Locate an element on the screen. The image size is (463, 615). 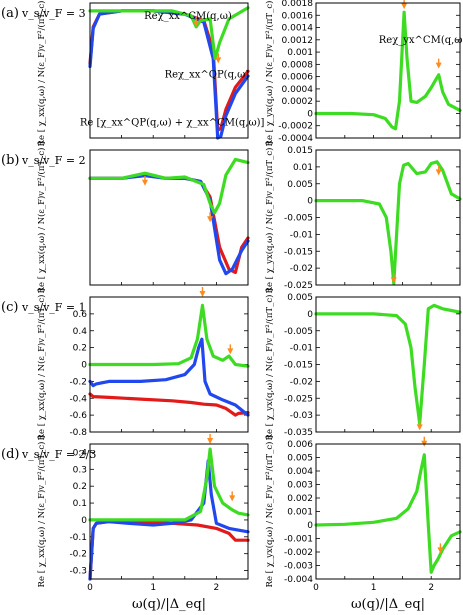
y-tick-label: 0.015 is located at coordinates (300, 151).